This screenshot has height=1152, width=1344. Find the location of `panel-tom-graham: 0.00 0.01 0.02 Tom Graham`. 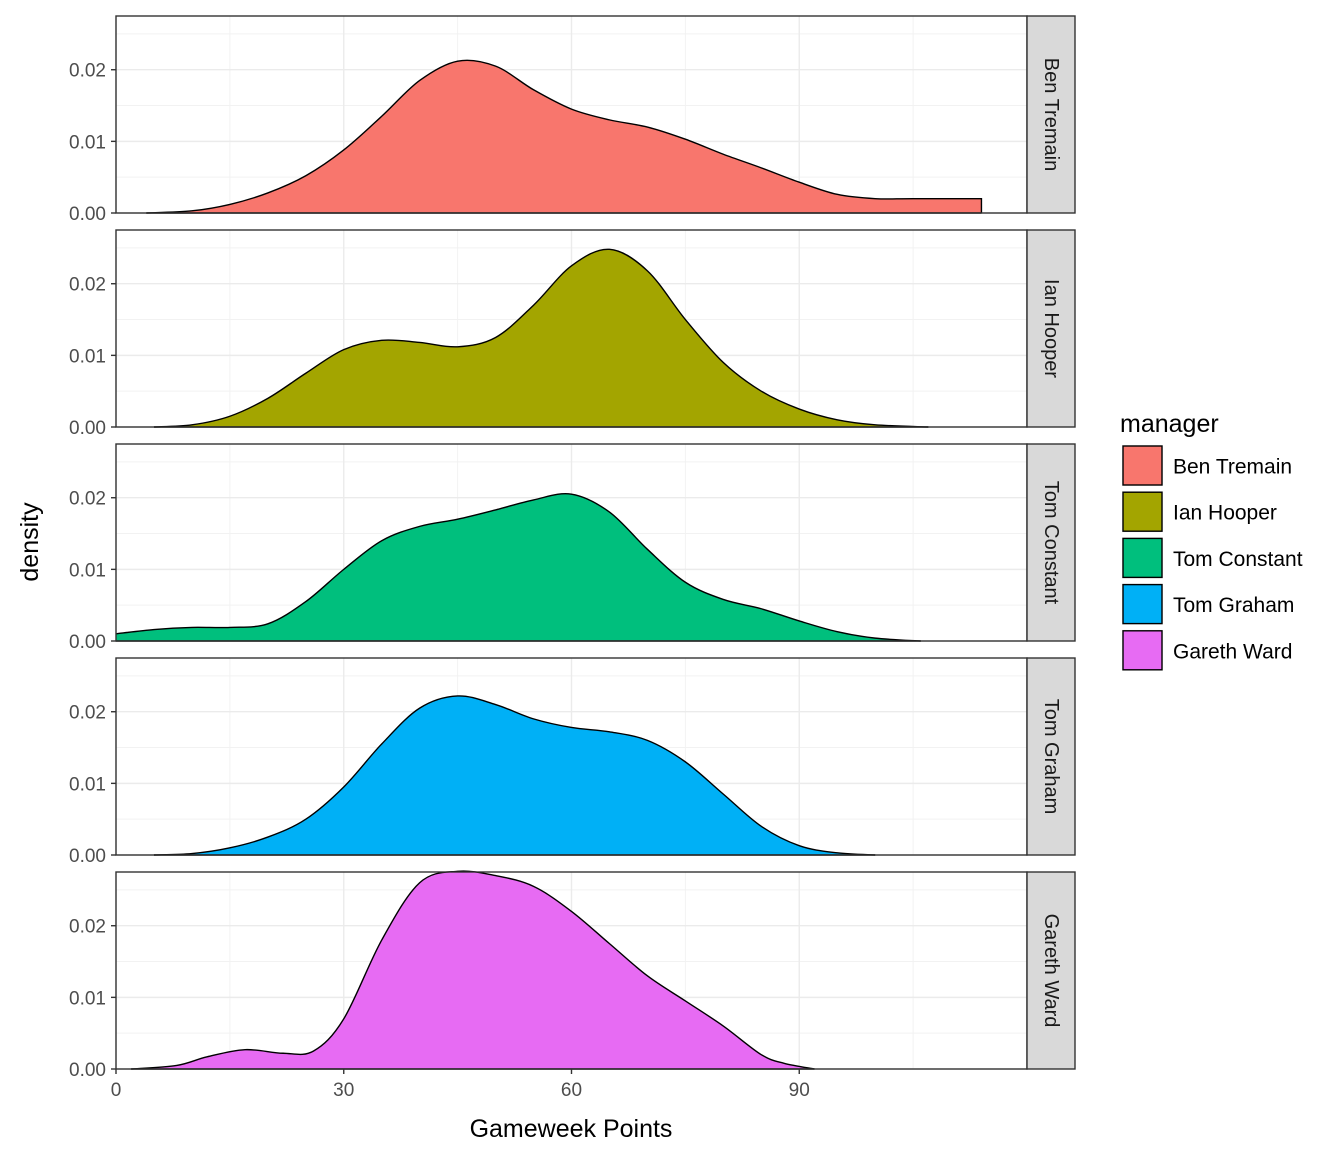

panel-tom-graham: 0.00 0.01 0.02 Tom Graham is located at coordinates (572, 762).